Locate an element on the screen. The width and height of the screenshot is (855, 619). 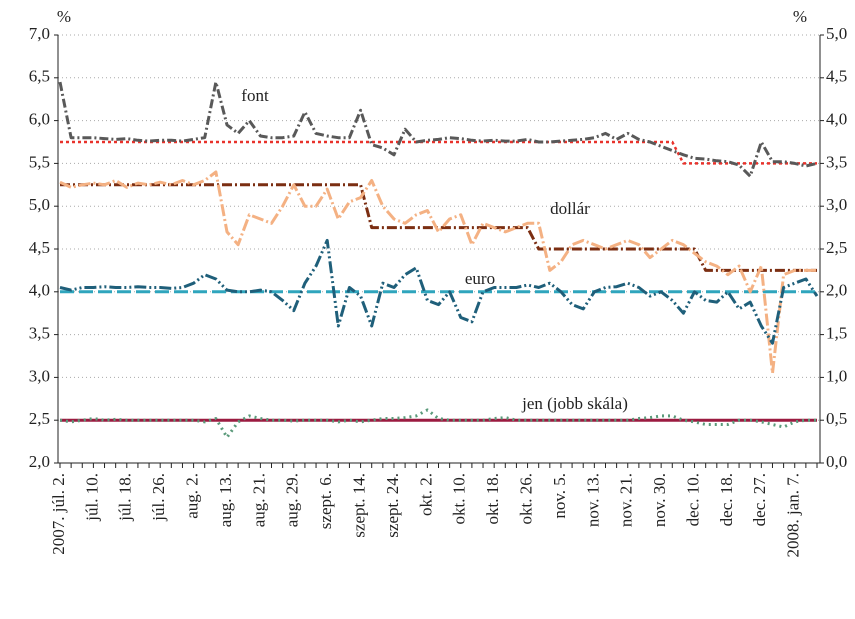
x-tick-label: okt. 26. is located at coordinates (525, 498).